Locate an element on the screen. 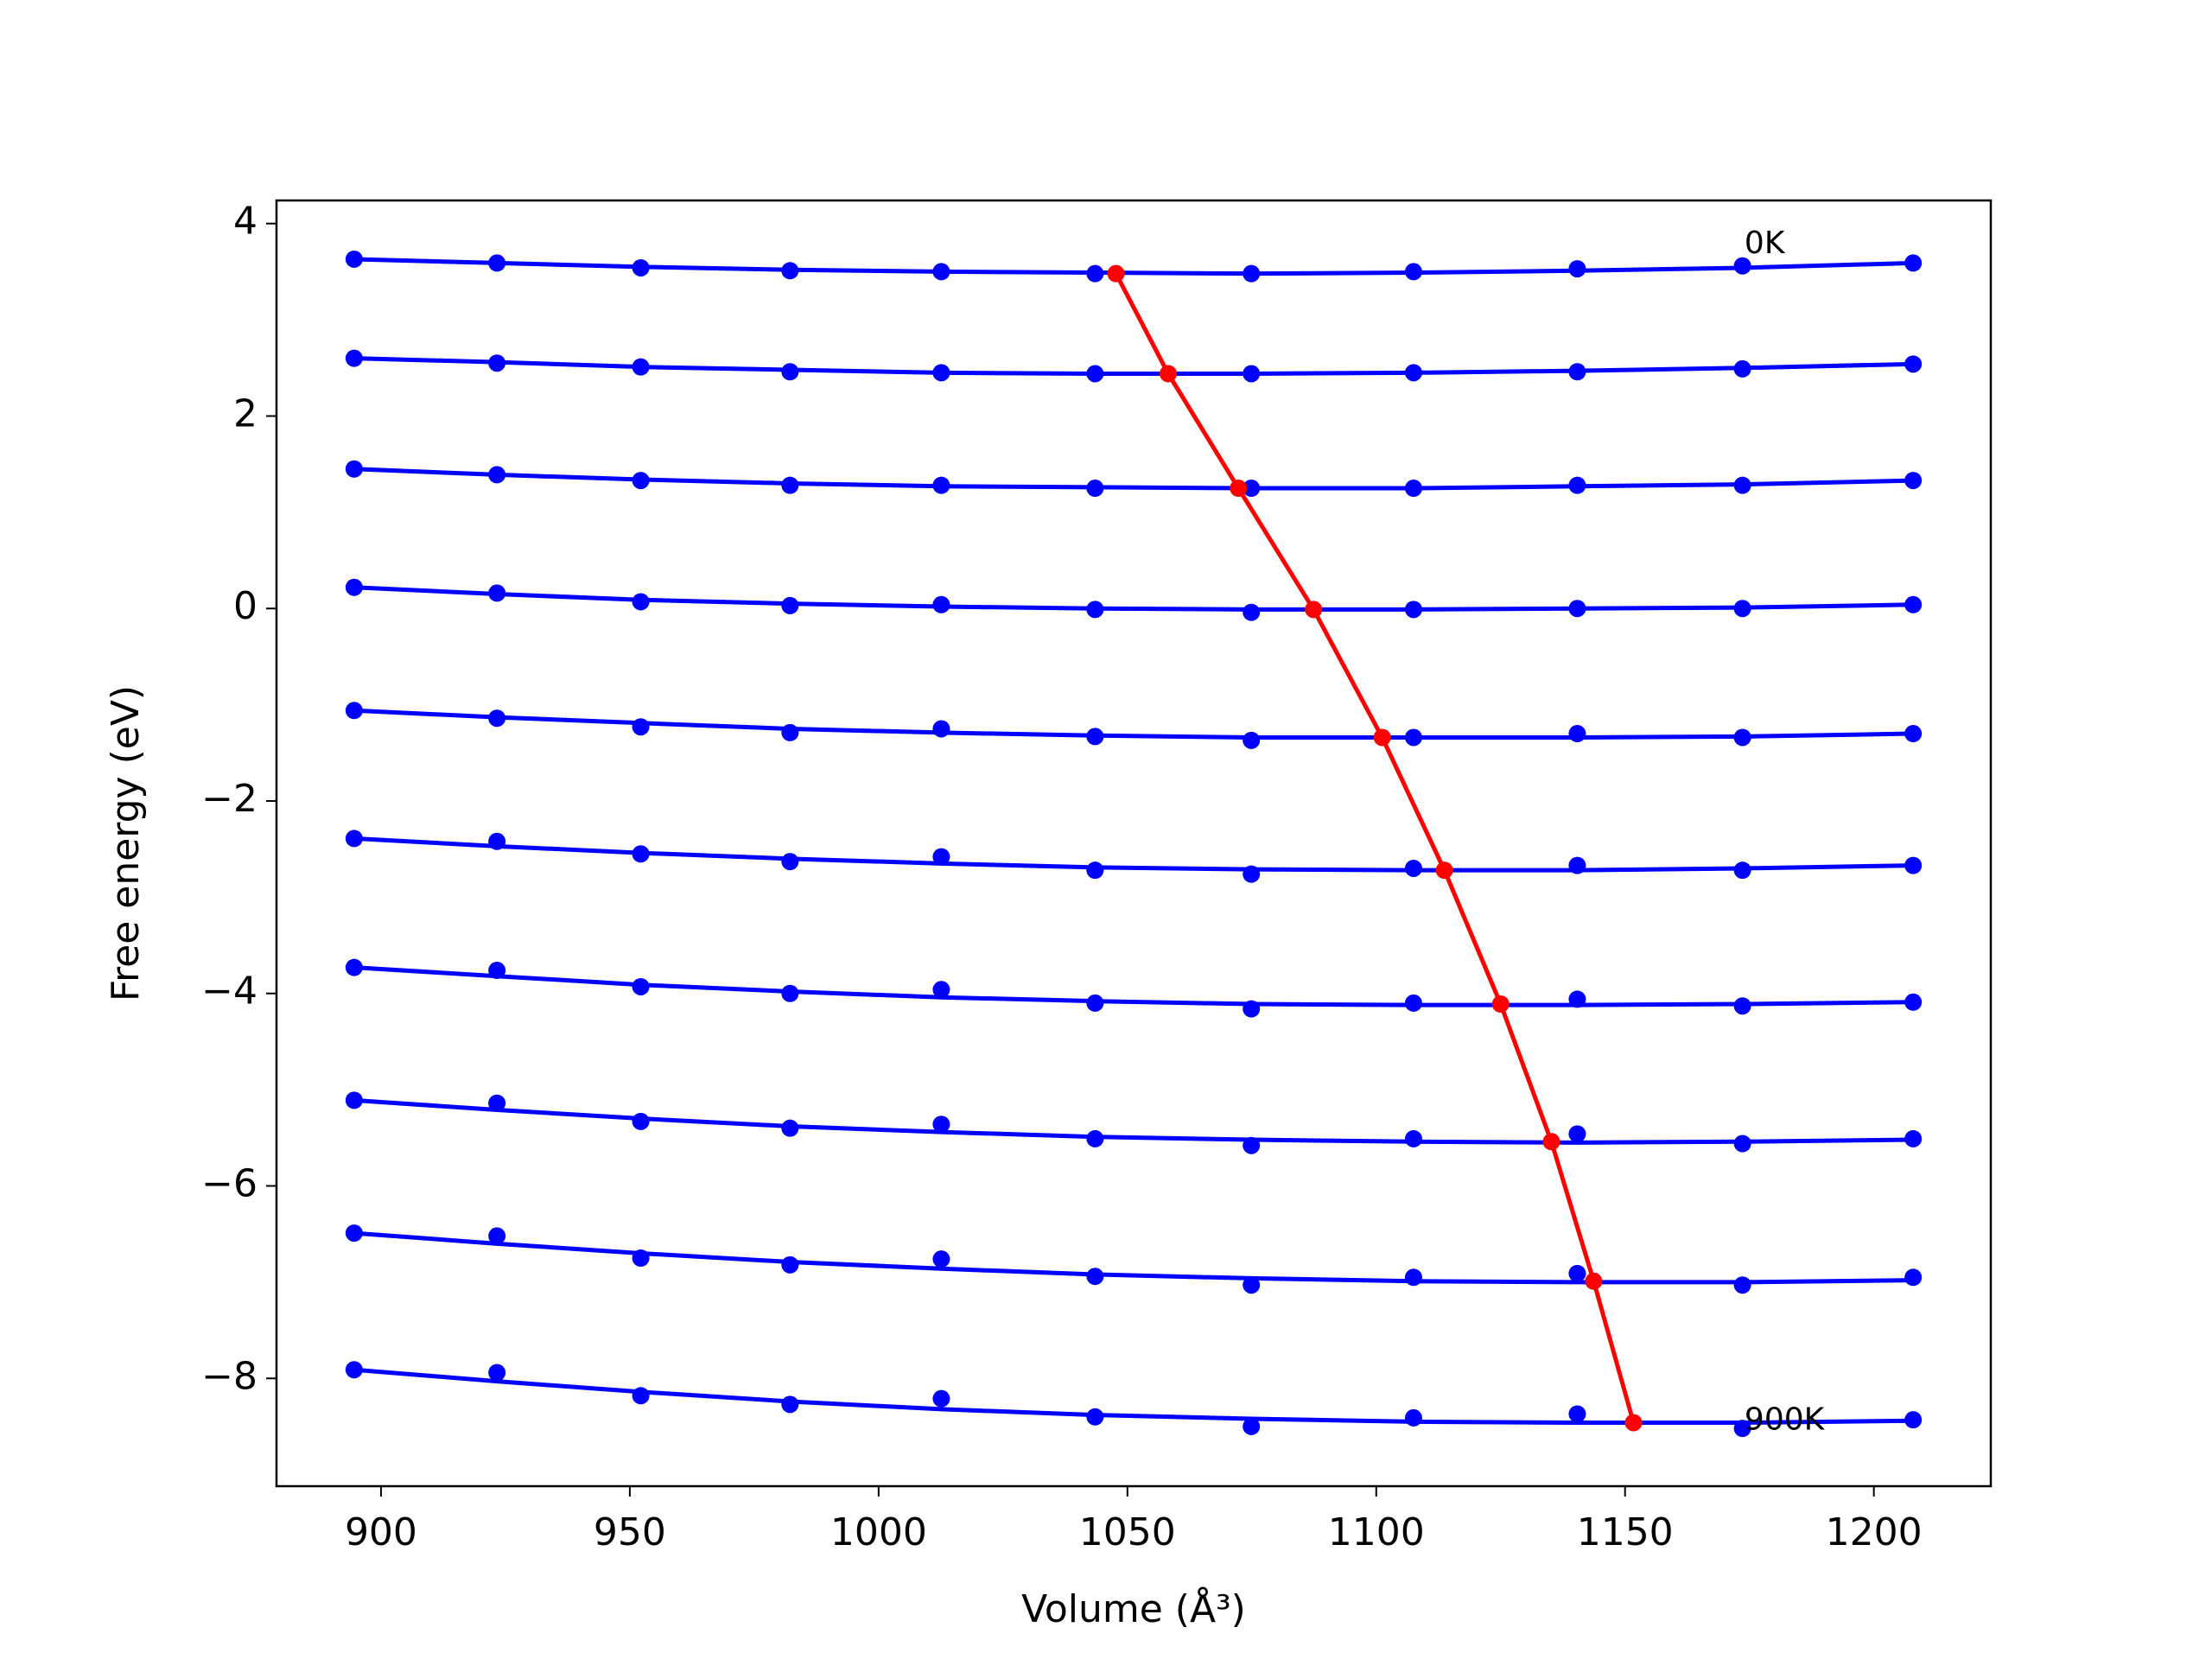  y-tick-label: −4 is located at coordinates (229, 991).